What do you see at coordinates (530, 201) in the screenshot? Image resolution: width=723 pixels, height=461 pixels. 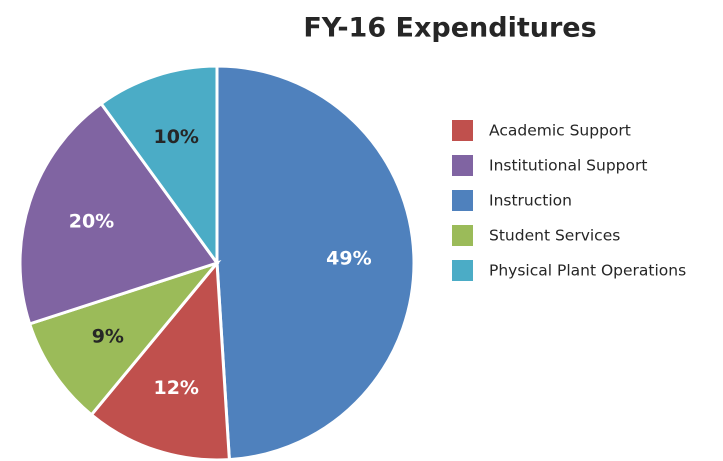 I see `legend-label: Instruction` at bounding box center [530, 201].